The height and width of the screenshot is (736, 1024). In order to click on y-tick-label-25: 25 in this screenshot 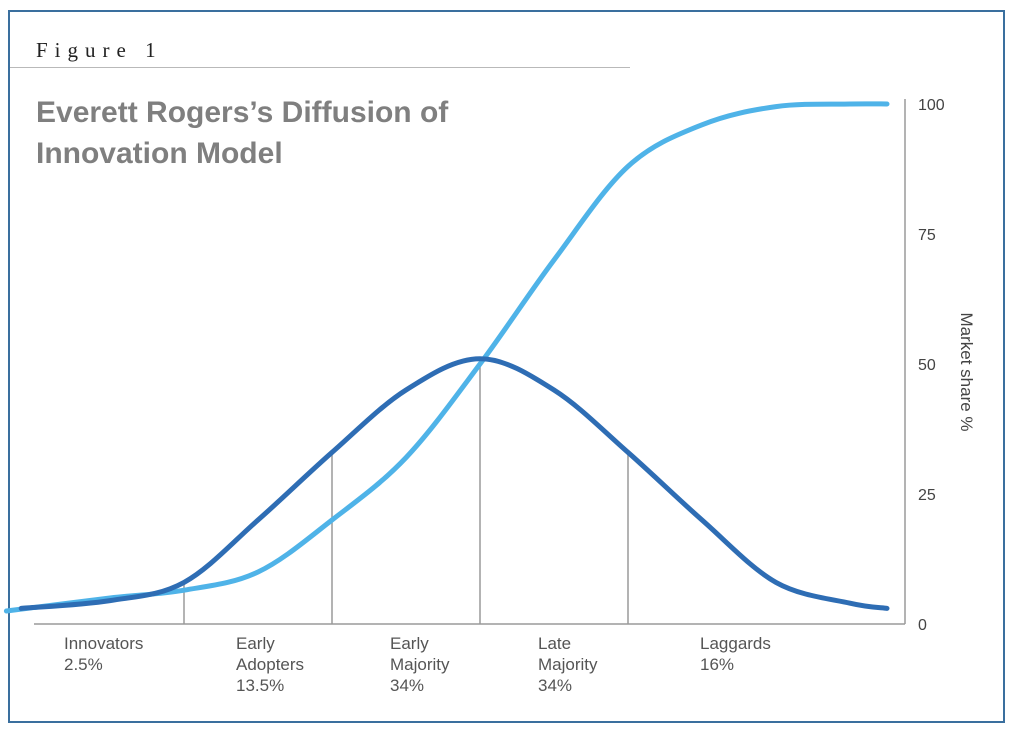, I will do `click(927, 495)`.